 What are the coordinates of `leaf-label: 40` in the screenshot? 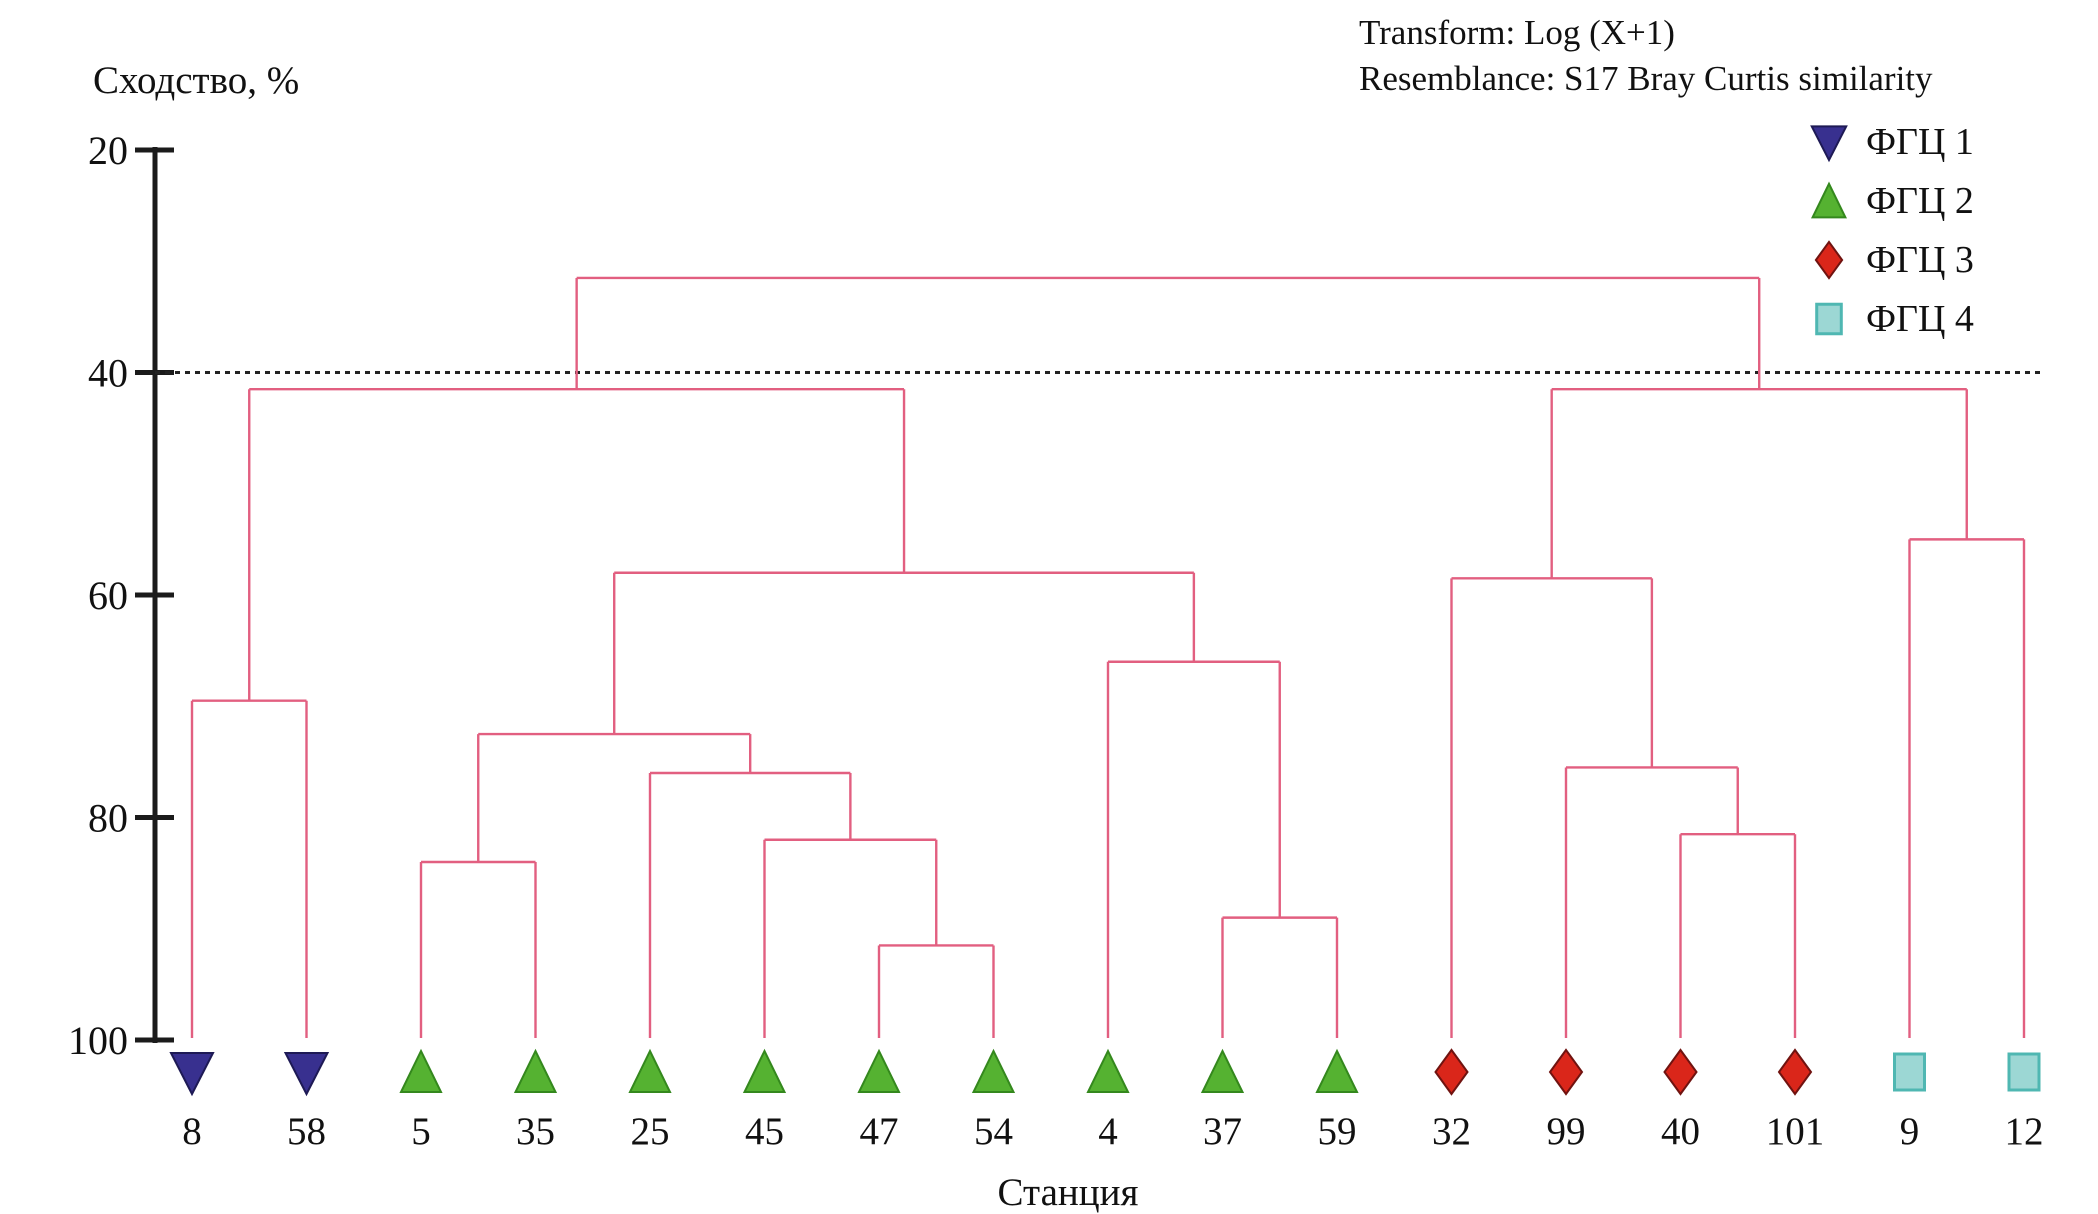 It's located at (1680, 1131).